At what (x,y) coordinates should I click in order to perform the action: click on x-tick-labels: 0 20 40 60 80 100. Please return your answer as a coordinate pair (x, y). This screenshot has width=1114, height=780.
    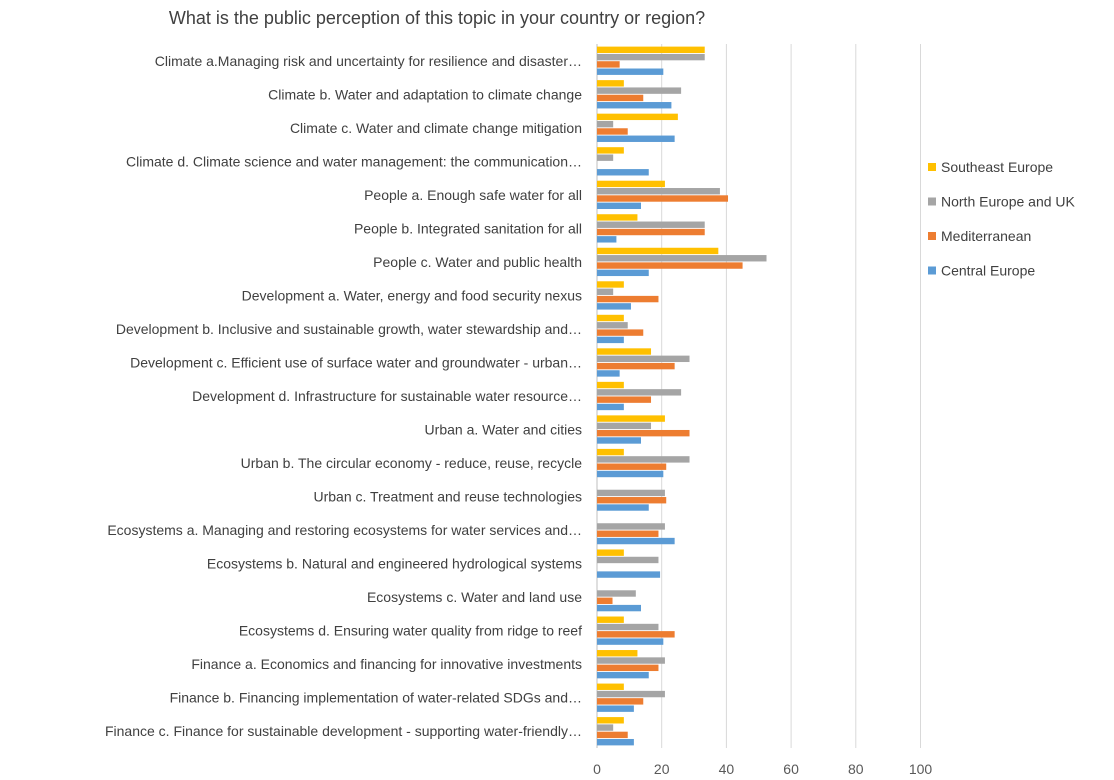
    Looking at the image, I should click on (762, 769).